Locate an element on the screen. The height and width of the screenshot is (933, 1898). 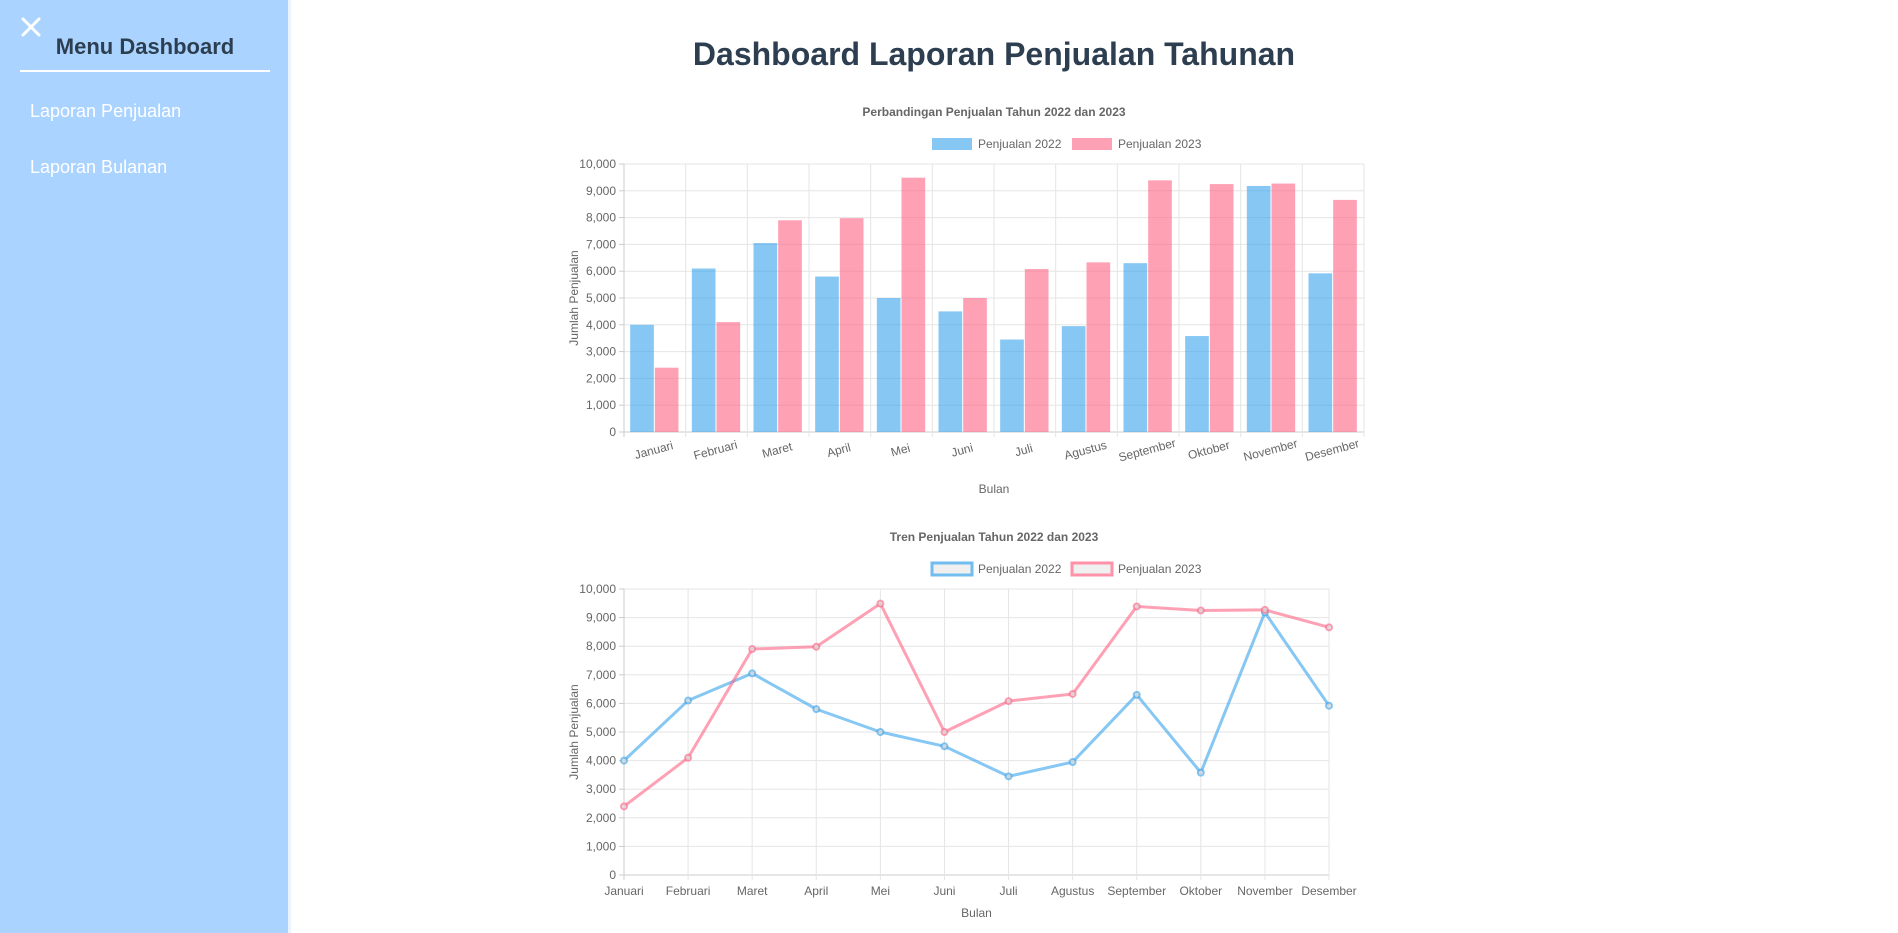
x-tick-label: September is located at coordinates (1136, 891).